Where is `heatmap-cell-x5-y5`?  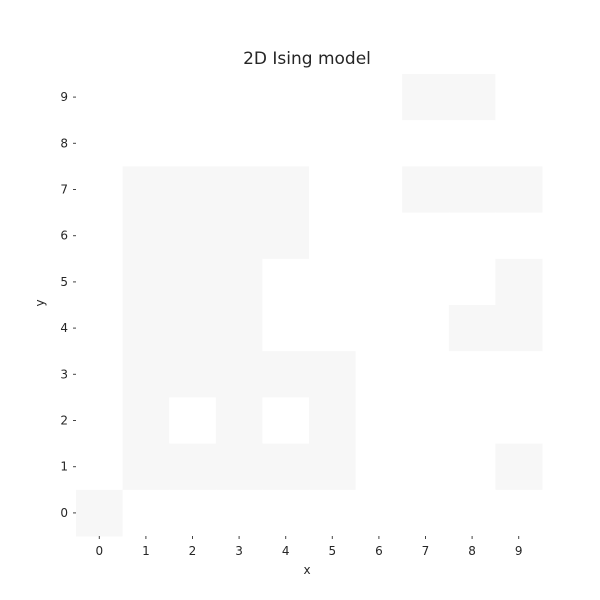
heatmap-cell-x5-y5 is located at coordinates (333, 282).